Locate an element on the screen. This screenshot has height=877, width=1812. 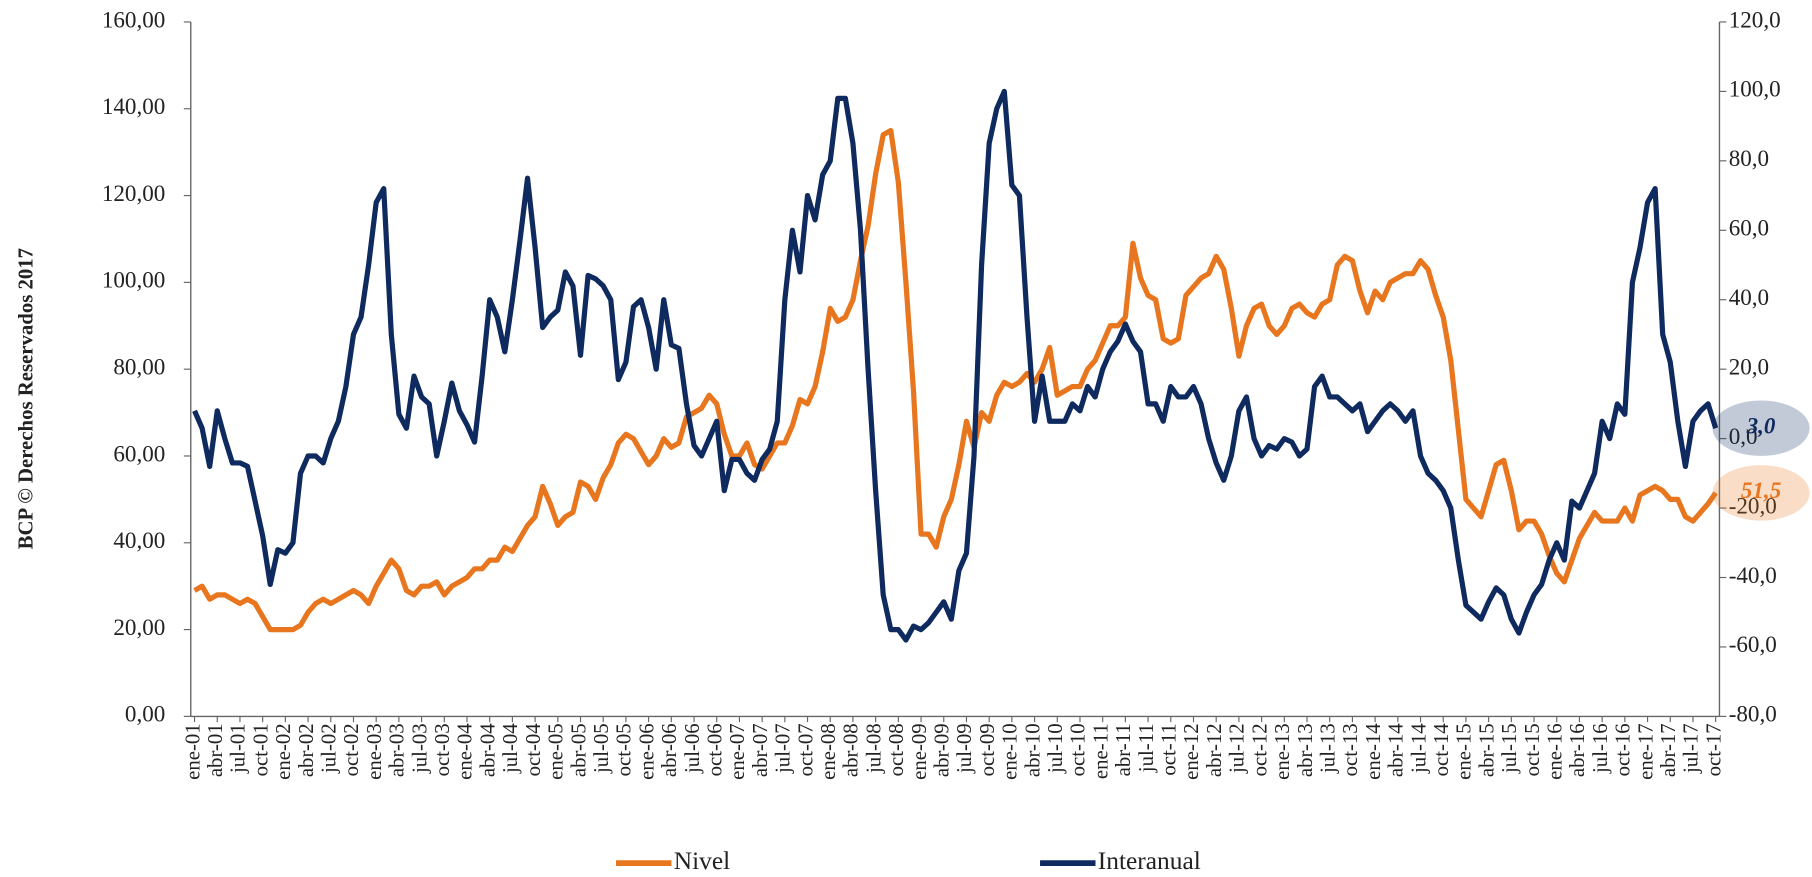
x-tick-label: ene-16 is located at coordinates (1555, 751).